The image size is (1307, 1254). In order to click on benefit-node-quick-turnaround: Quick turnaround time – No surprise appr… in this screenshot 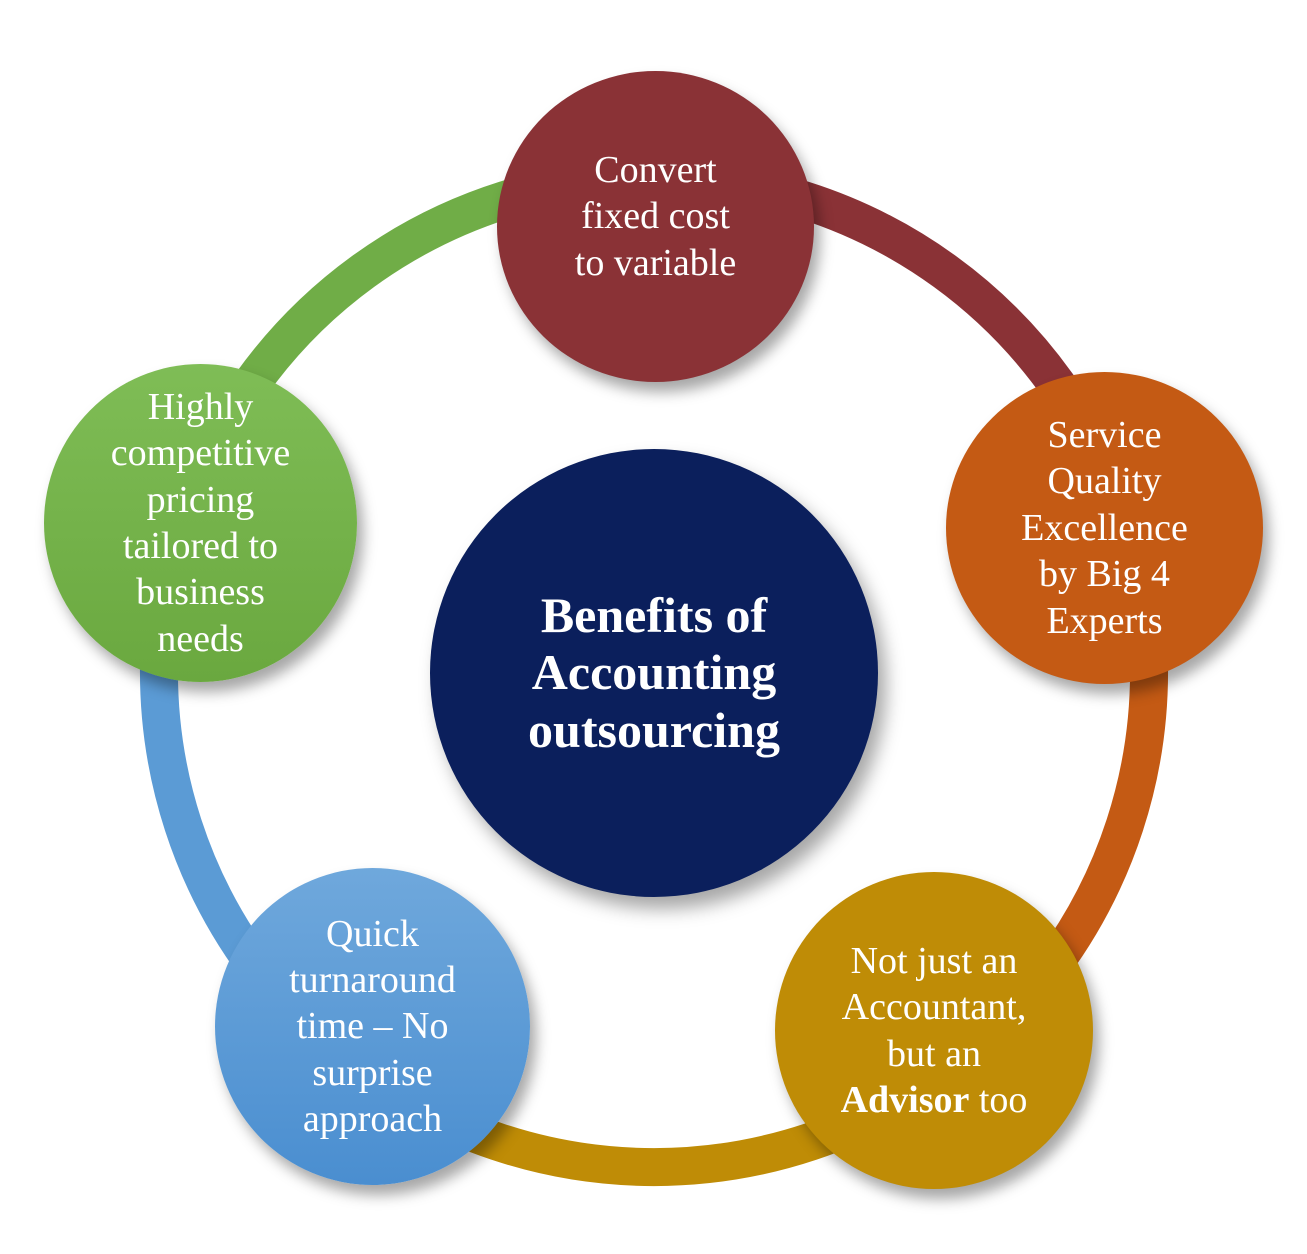, I will do `click(372, 1026)`.